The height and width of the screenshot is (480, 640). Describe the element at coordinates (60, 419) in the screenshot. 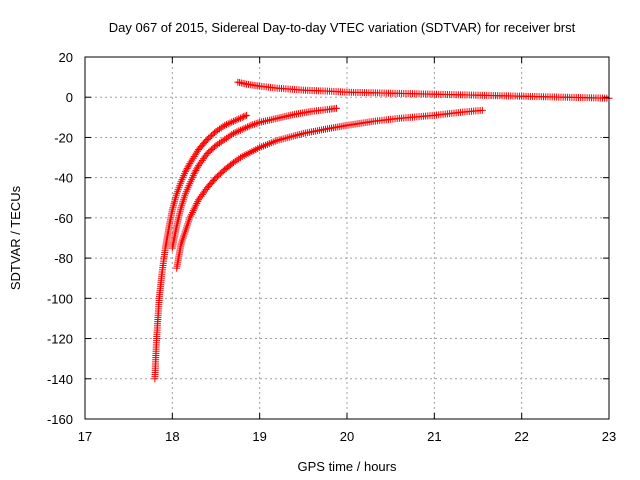

I see `y-tick-label: -160` at that location.